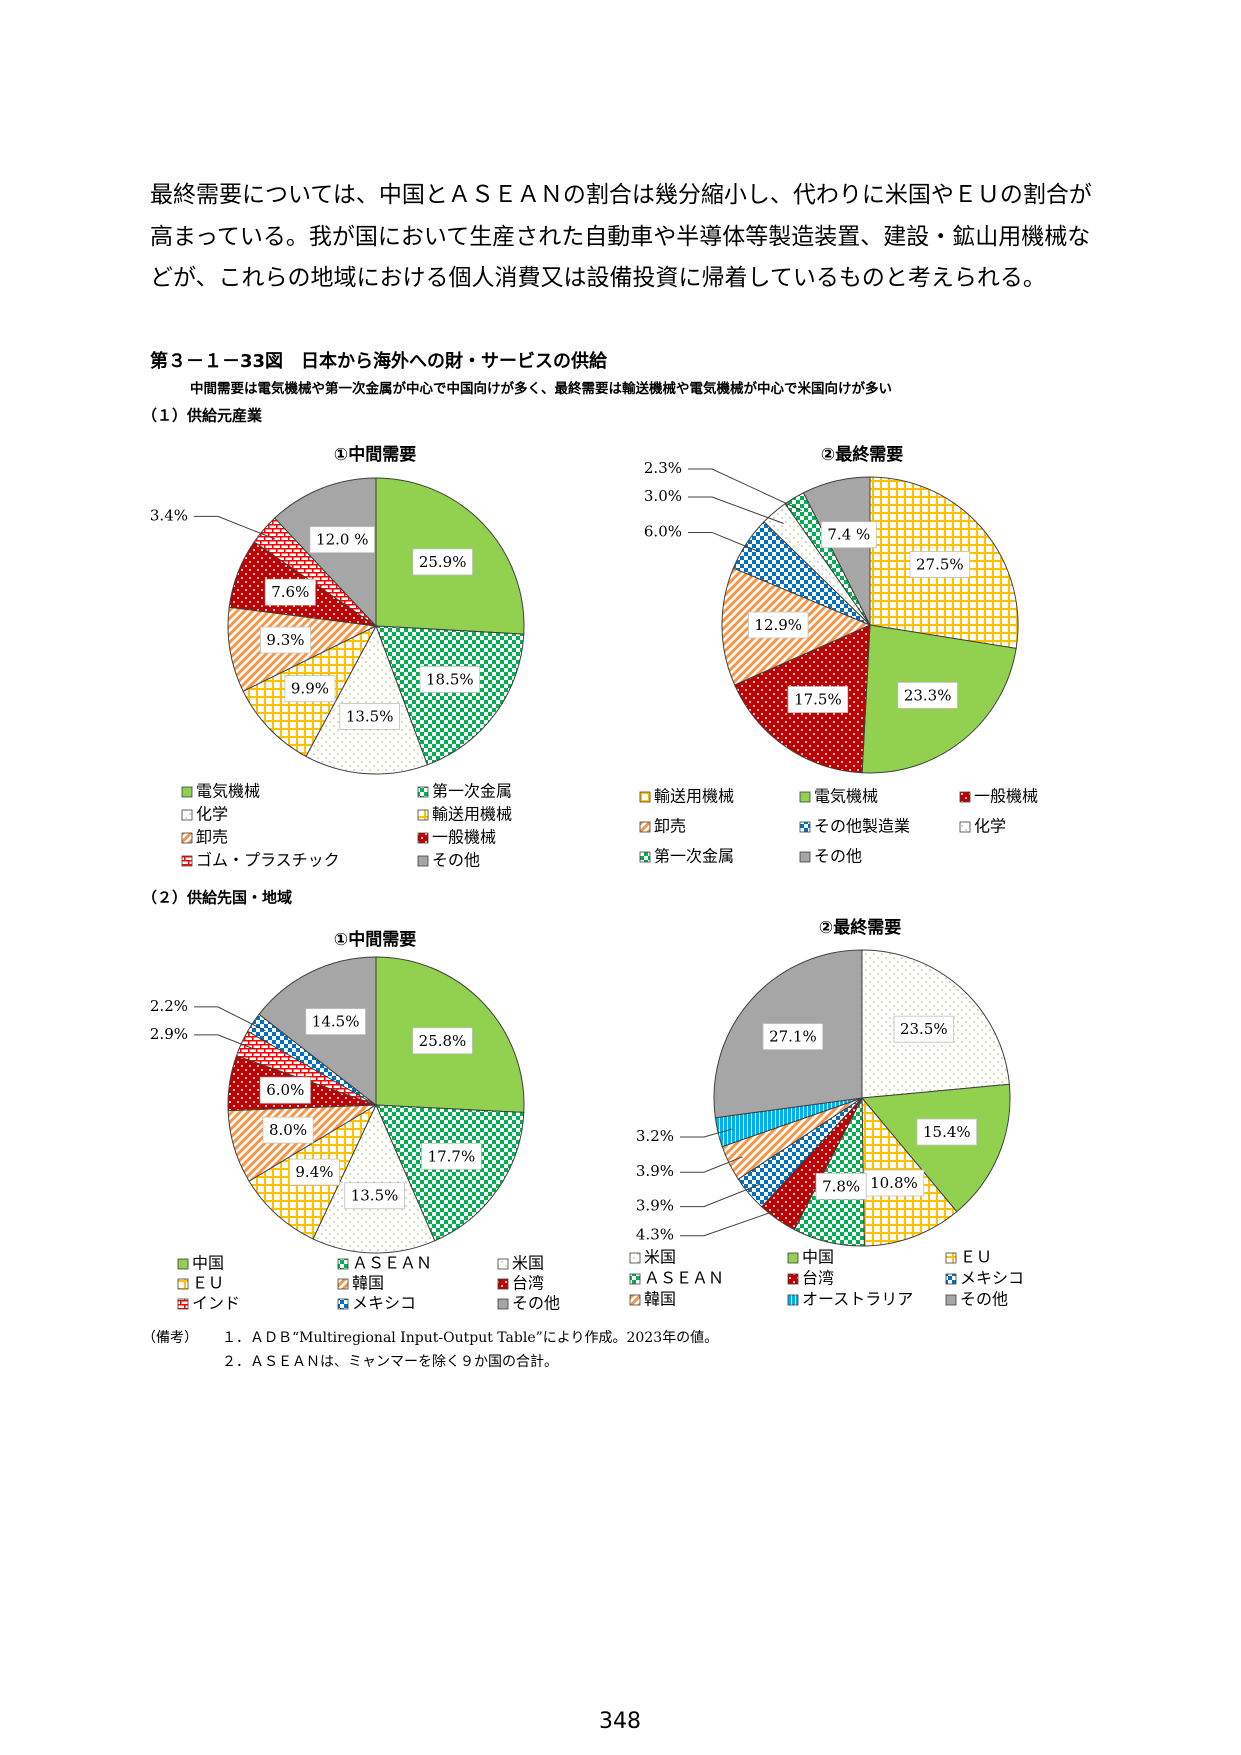 The height and width of the screenshot is (1755, 1241). I want to click on notes-label: （備考）, so click(170, 1338).